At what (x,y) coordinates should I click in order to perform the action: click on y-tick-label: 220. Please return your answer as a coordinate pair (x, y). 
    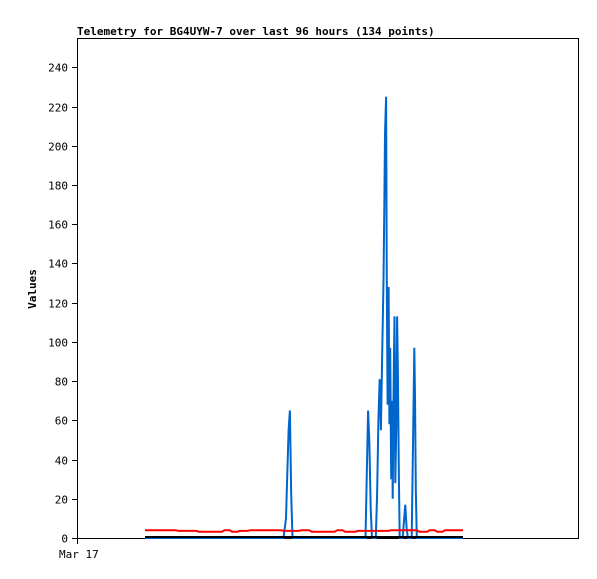
    Looking at the image, I should click on (58, 108).